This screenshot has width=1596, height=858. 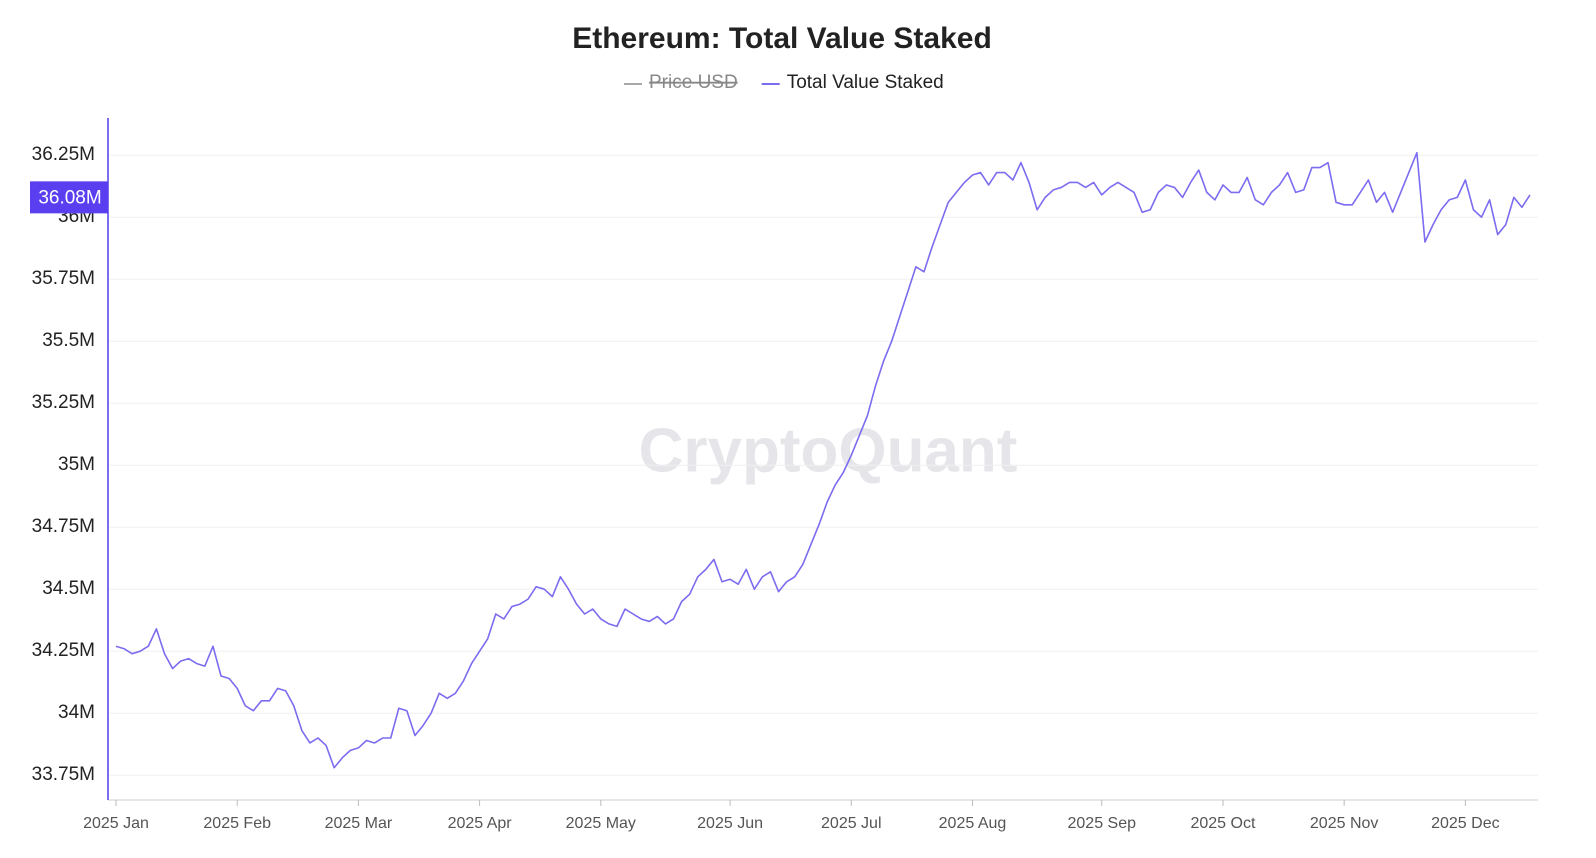 I want to click on y-tick-label: 33.75M, so click(x=63, y=774).